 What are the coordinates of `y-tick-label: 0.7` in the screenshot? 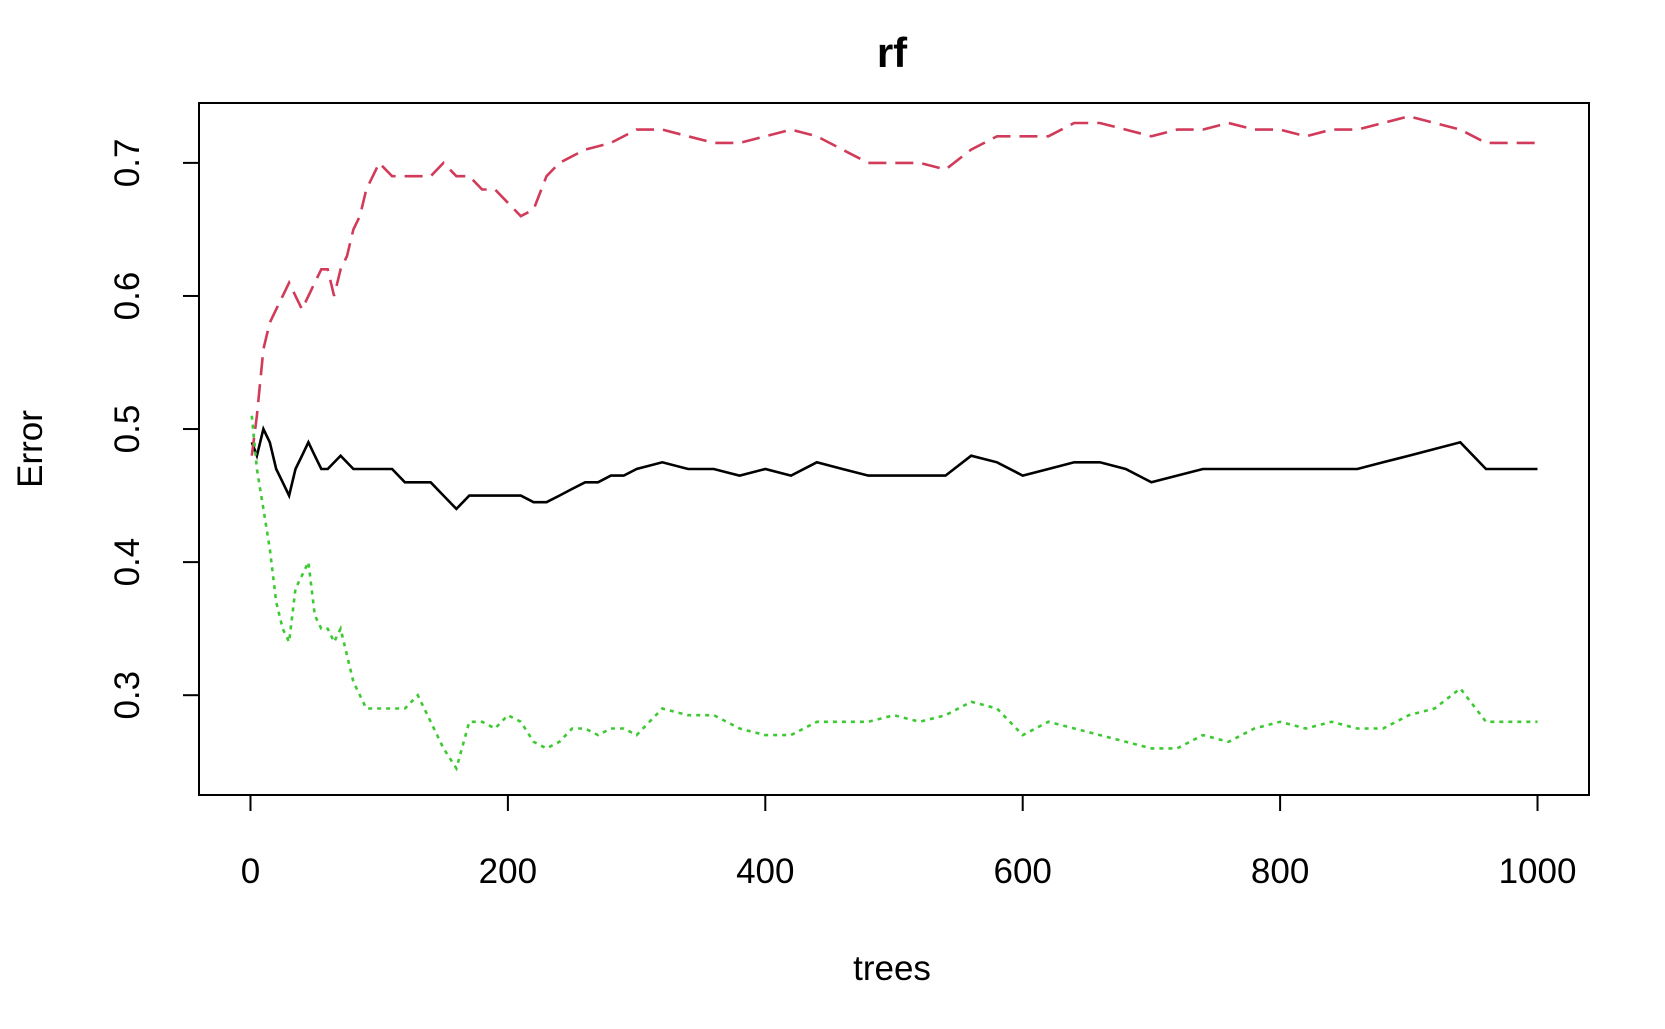 It's located at (127, 163).